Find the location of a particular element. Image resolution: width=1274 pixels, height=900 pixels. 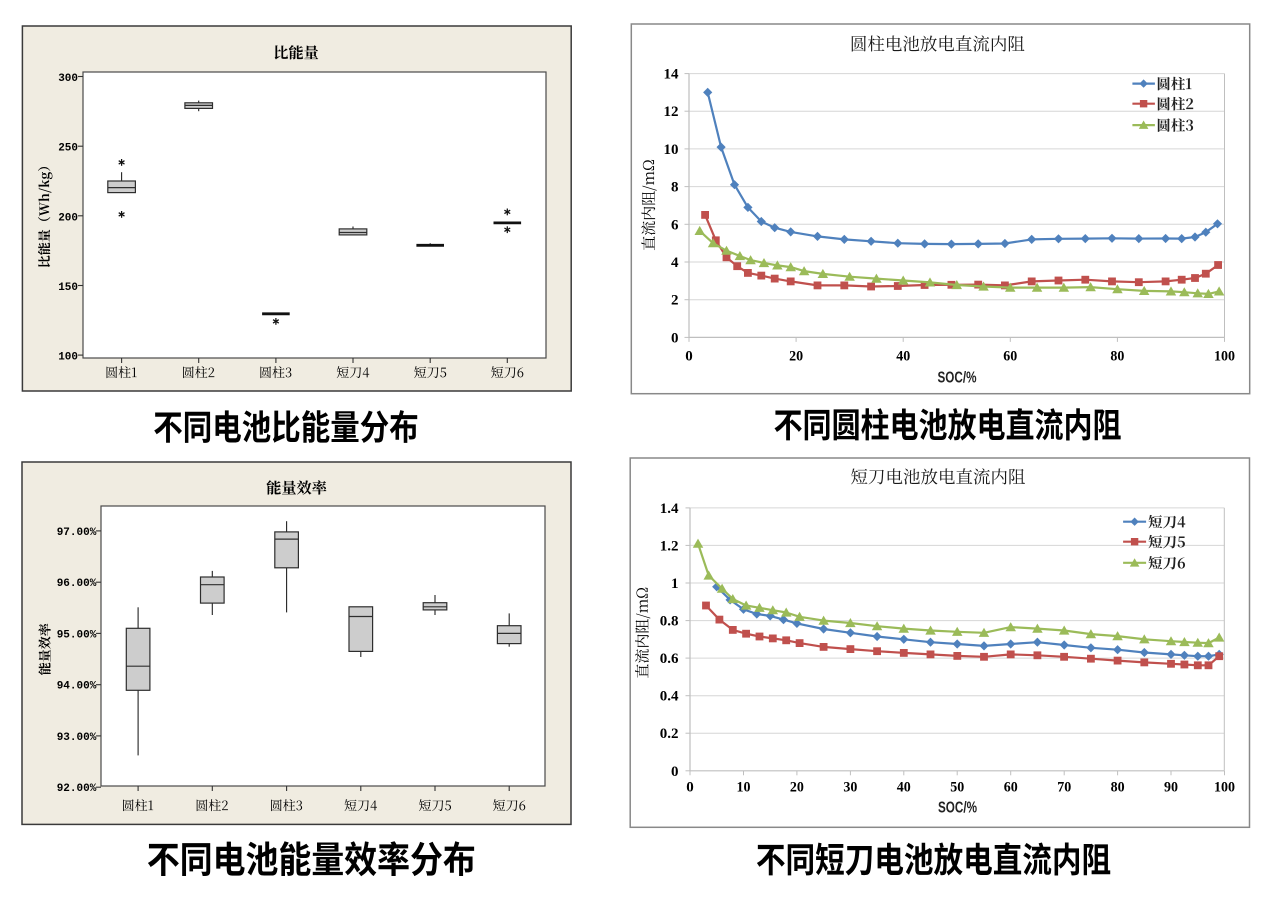

svg-text: 14 is located at coordinates (672, 75).